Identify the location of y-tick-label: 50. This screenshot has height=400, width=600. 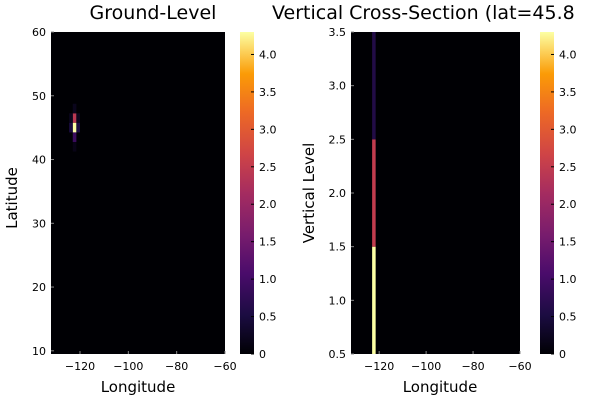
(39, 96).